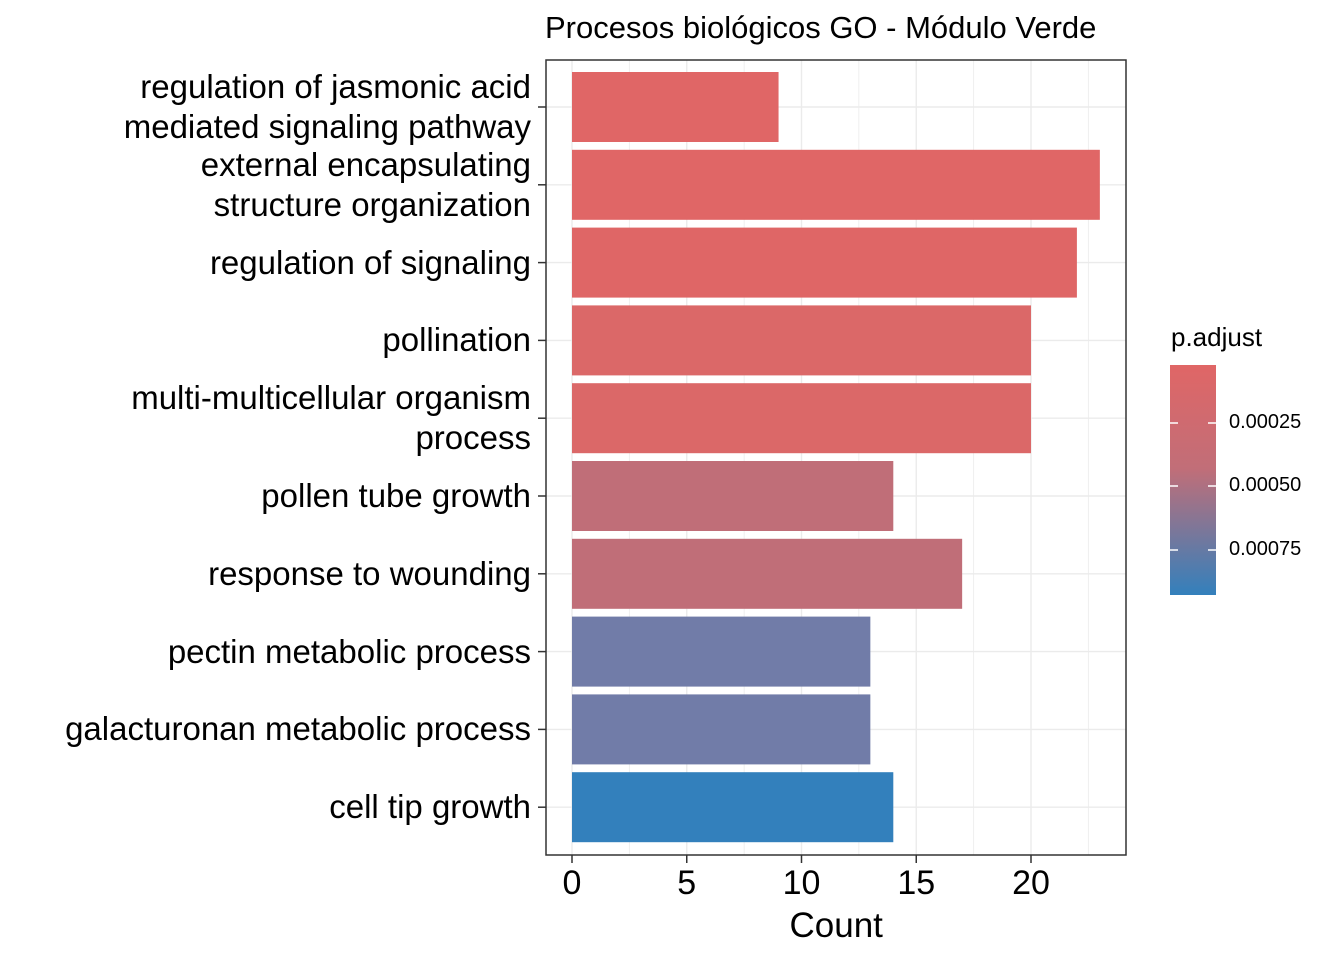 This screenshot has width=1344, height=960. Describe the element at coordinates (916, 883) in the screenshot. I see `x-tick-label: 15` at that location.